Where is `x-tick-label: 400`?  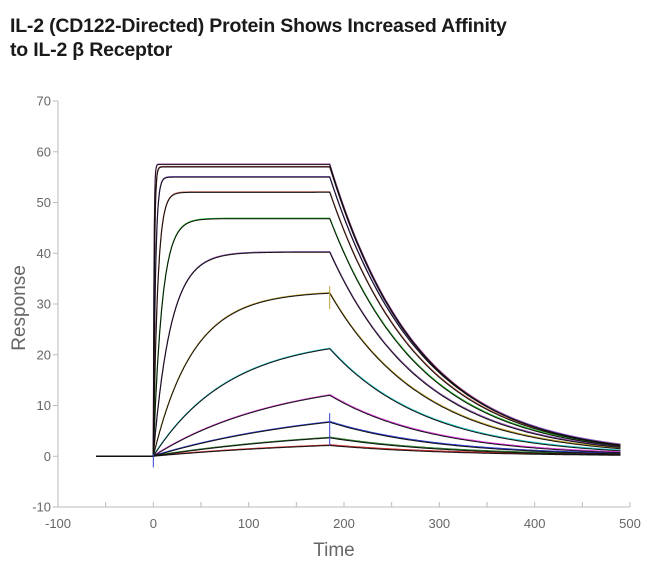 x-tick-label: 400 is located at coordinates (535, 523).